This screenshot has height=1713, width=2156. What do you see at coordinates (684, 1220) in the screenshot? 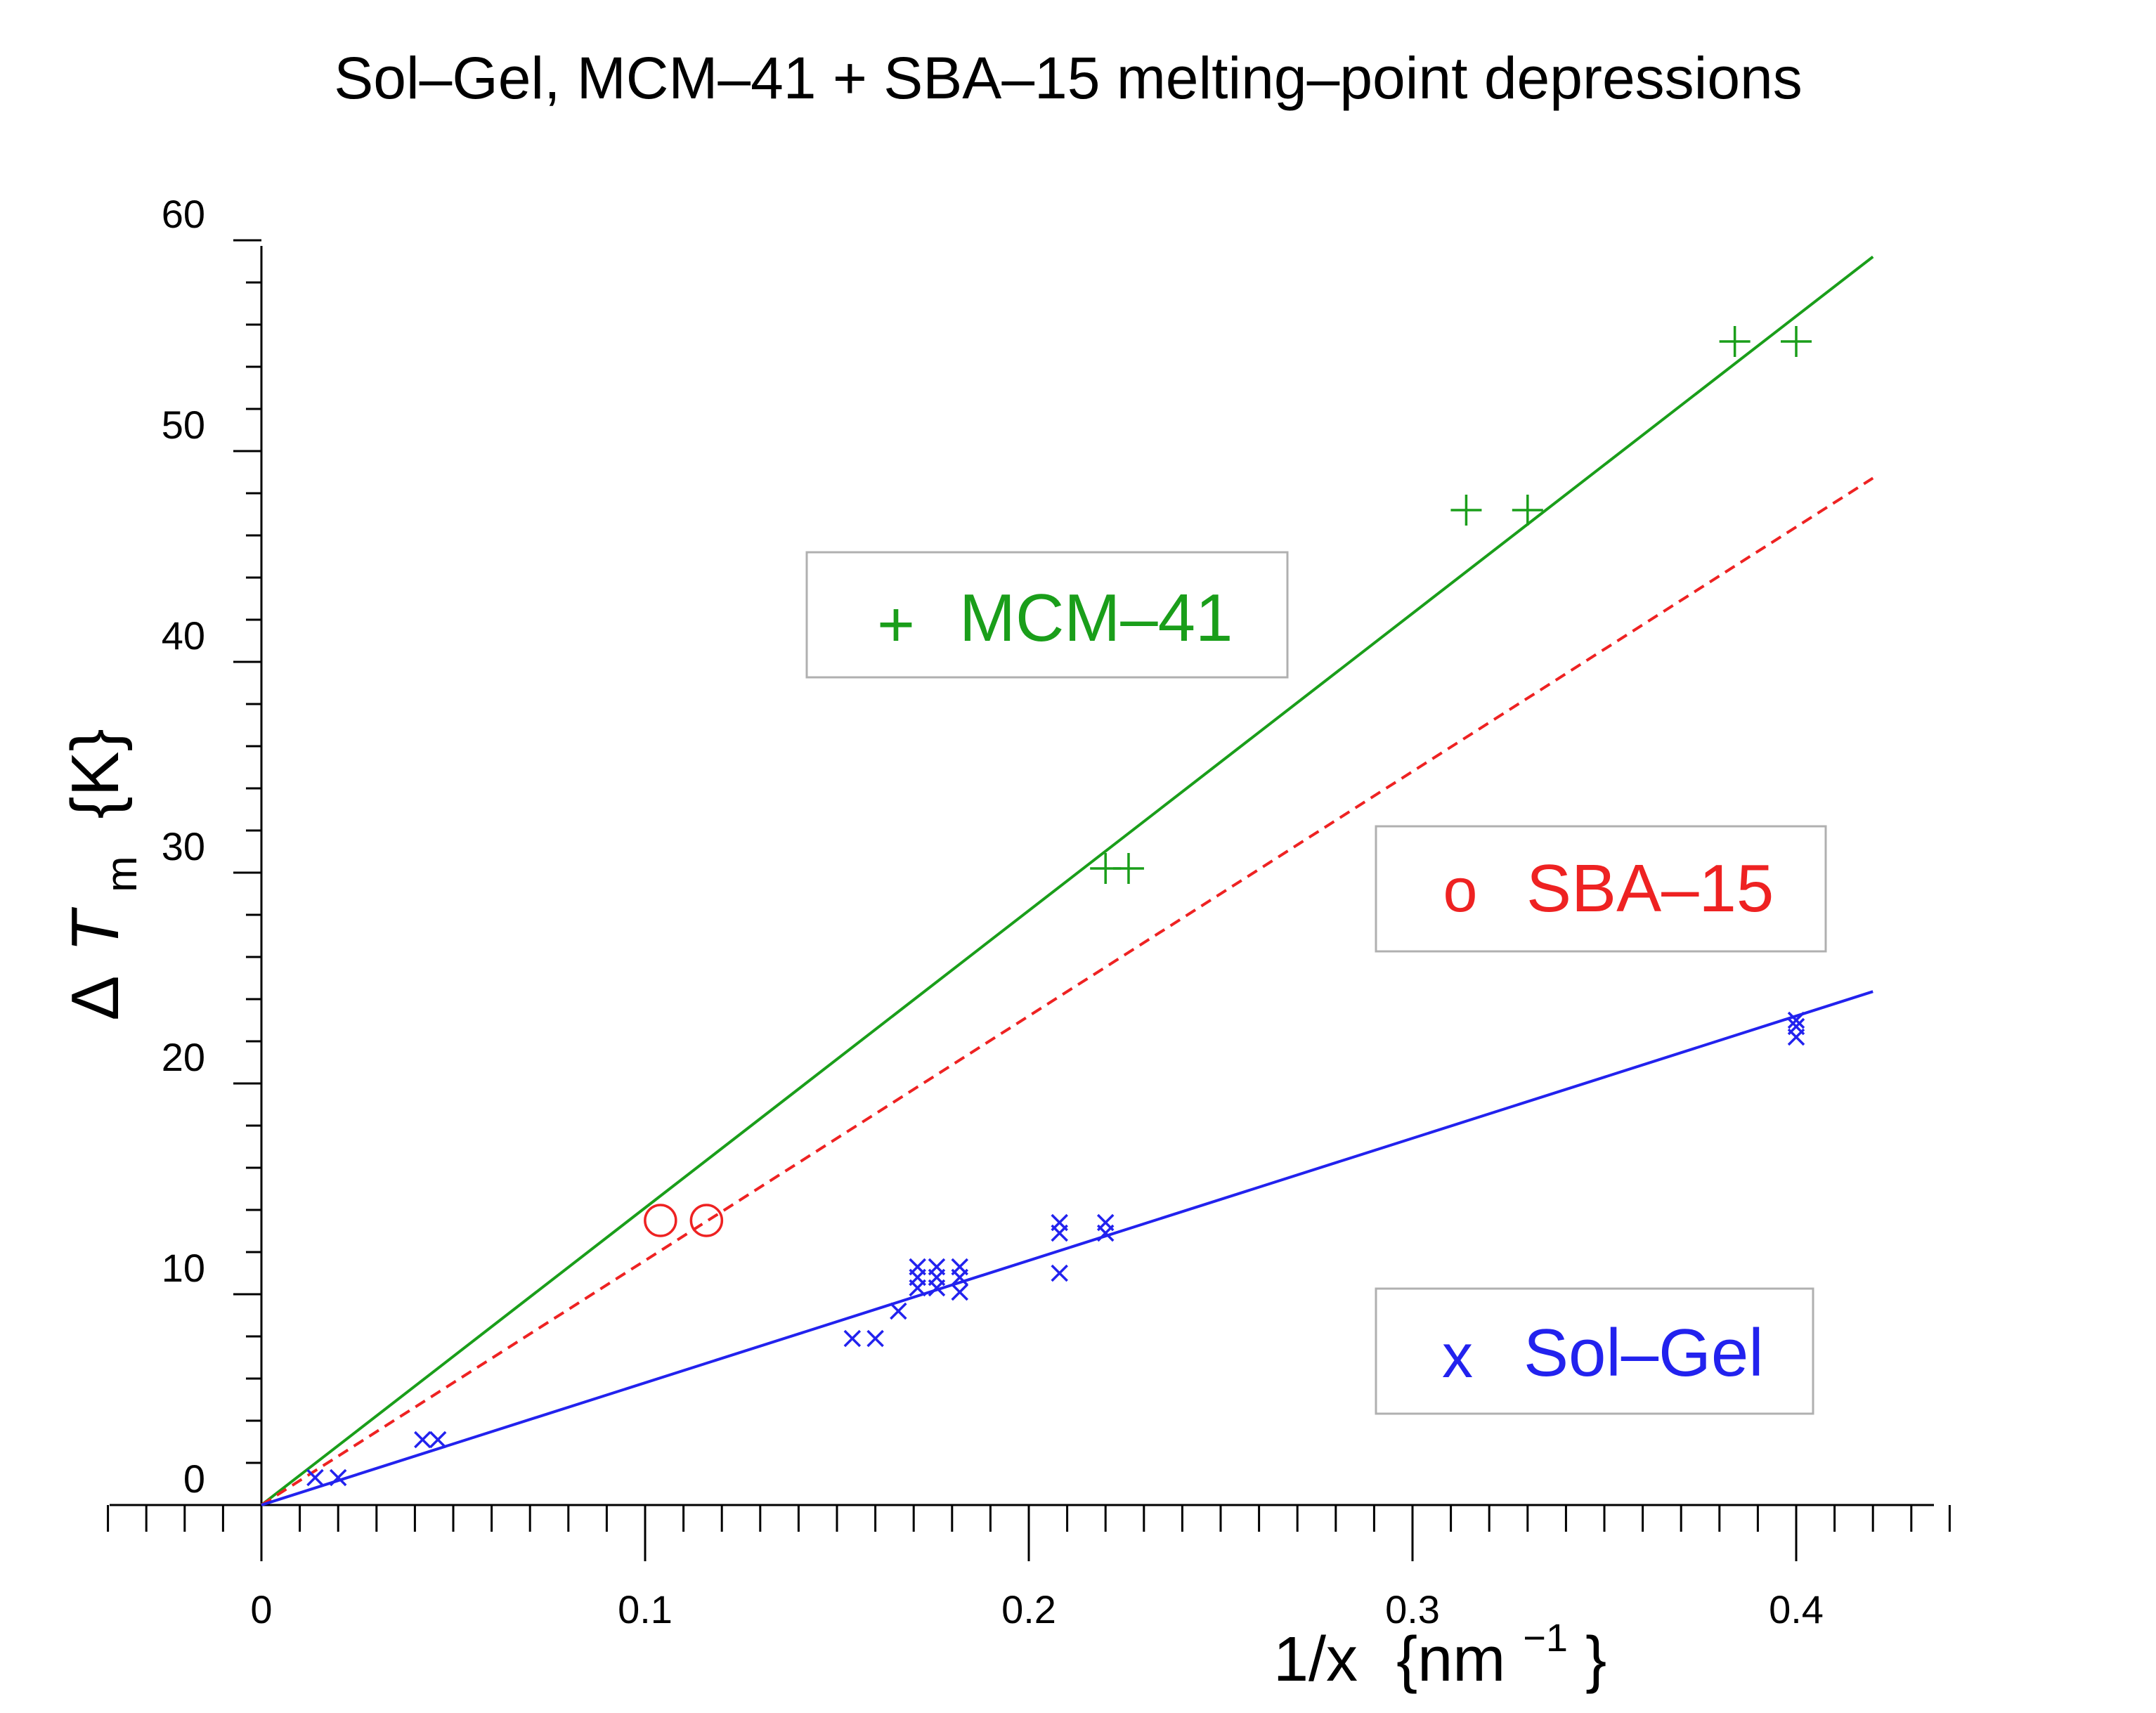
I see `sba15-points` at bounding box center [684, 1220].